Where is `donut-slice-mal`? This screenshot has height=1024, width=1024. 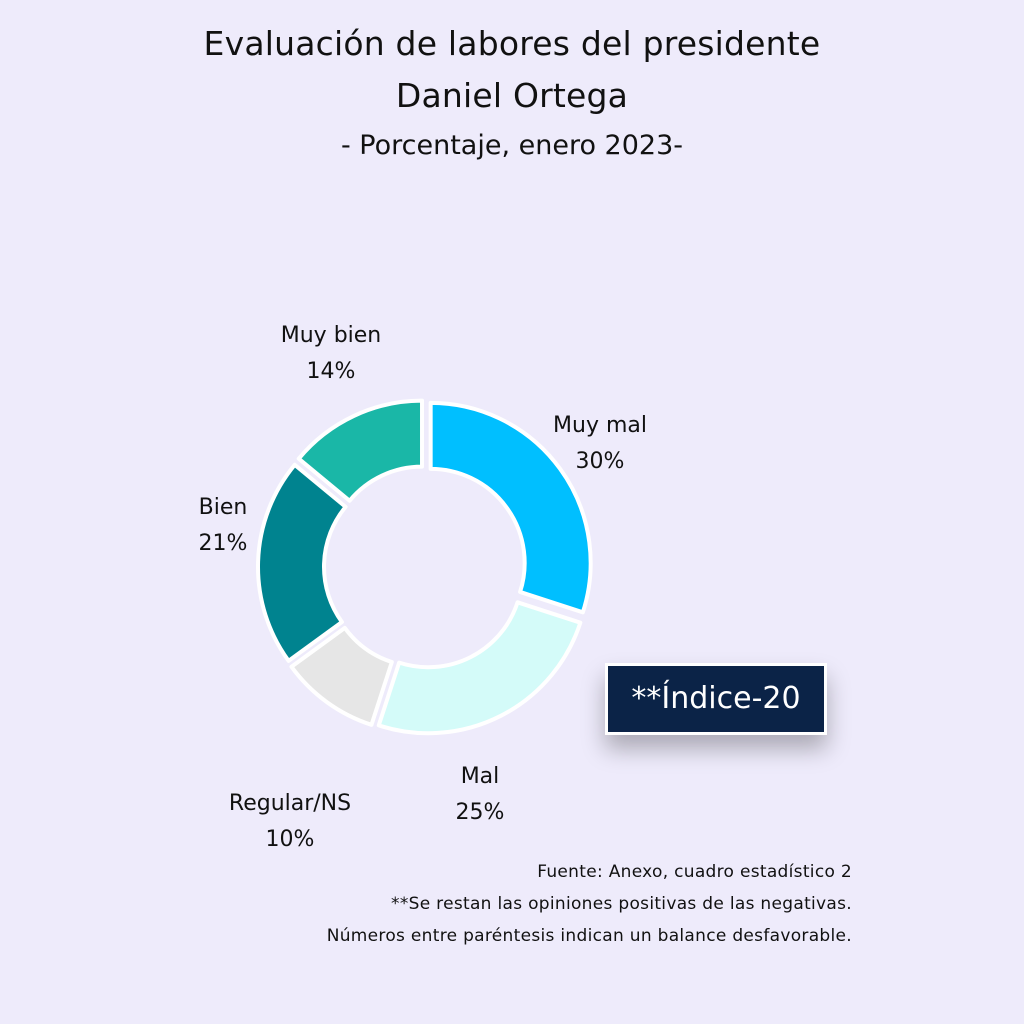 donut-slice-mal is located at coordinates (479, 668).